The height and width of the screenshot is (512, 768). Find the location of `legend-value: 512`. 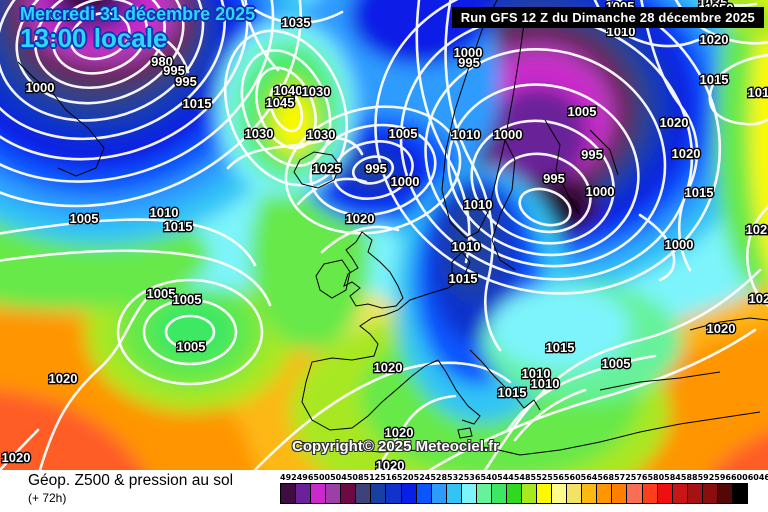

legend-value: 512 is located at coordinates (372, 477).